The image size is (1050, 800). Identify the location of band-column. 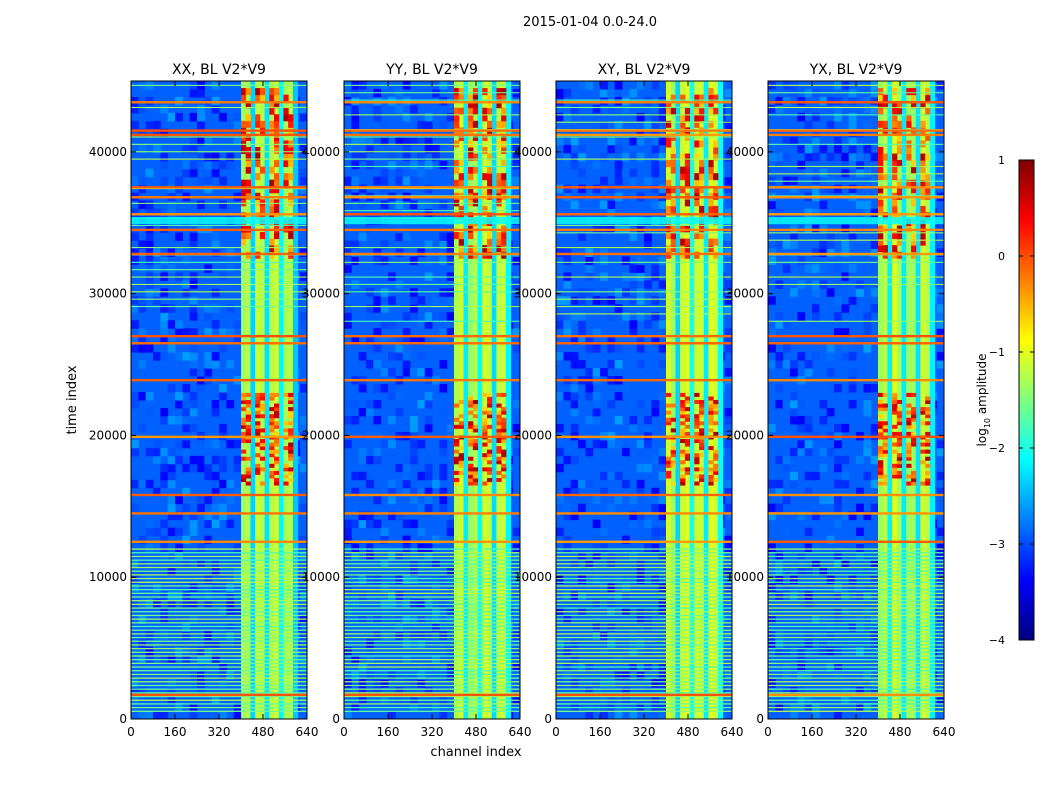
(673, 400).